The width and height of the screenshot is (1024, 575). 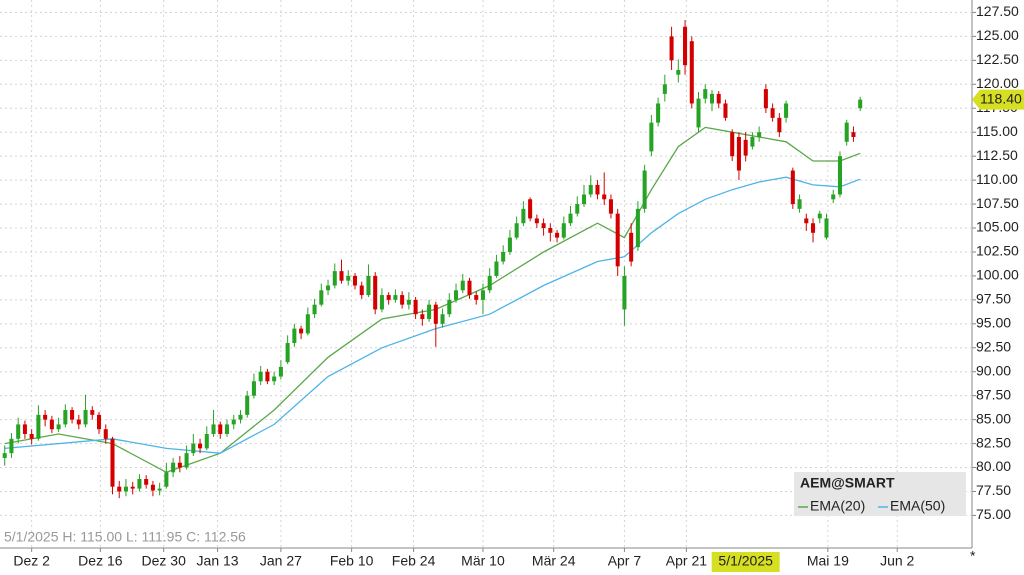 I want to click on y-tick-label: 95.00, so click(x=993, y=323).